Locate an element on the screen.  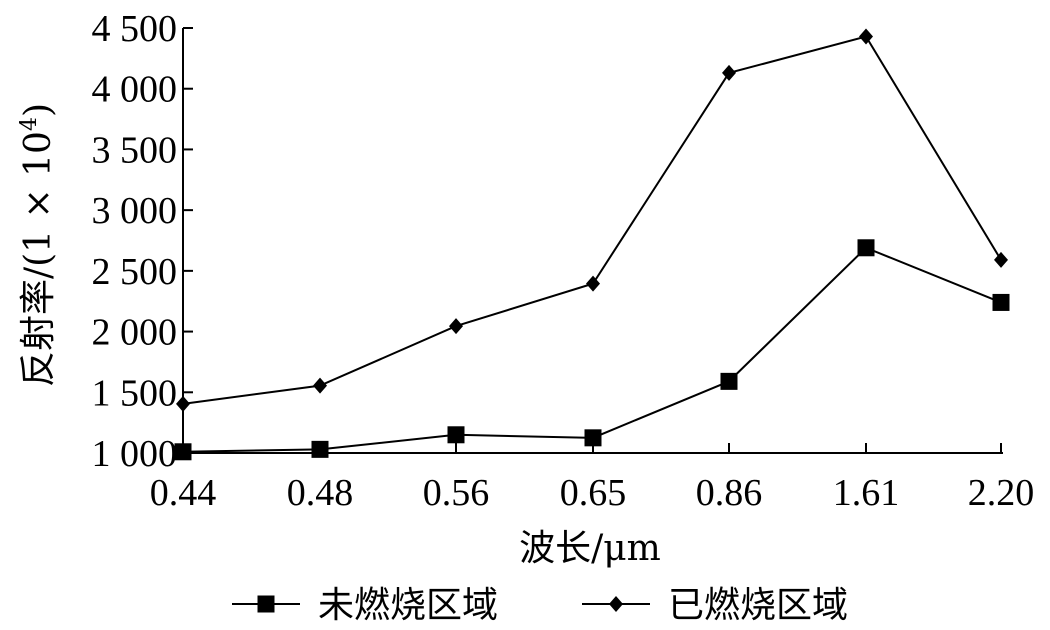
y-tick-label: 4 000 is located at coordinates (135, 90).